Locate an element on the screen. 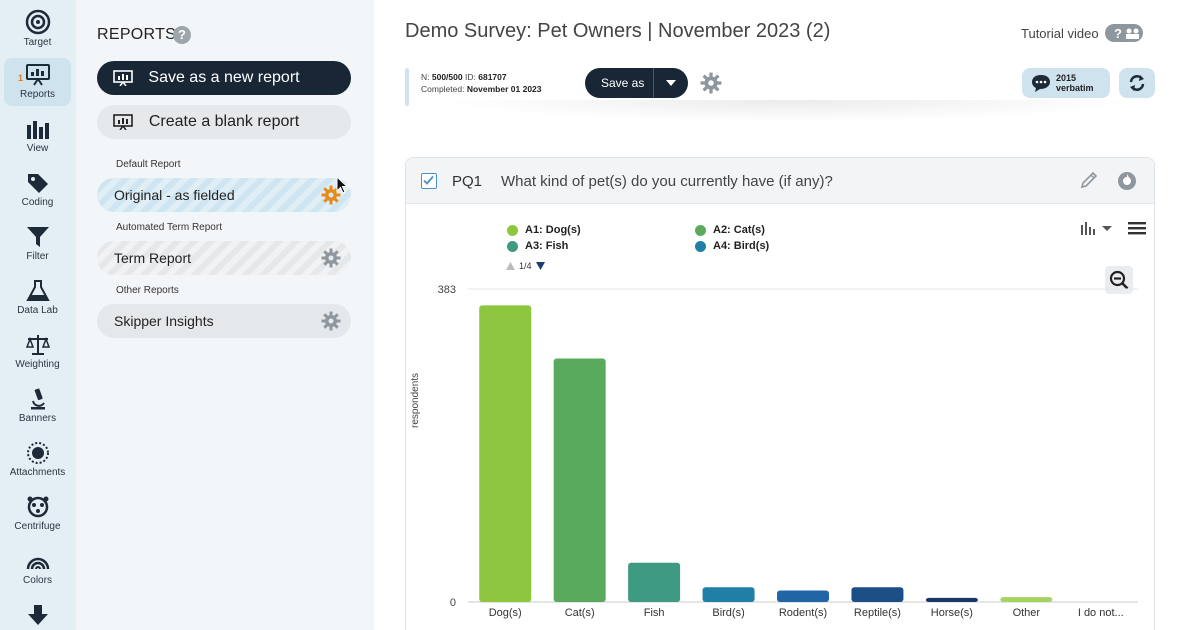 This screenshot has height=630, width=1184. rail-label: Weighting is located at coordinates (37, 364).